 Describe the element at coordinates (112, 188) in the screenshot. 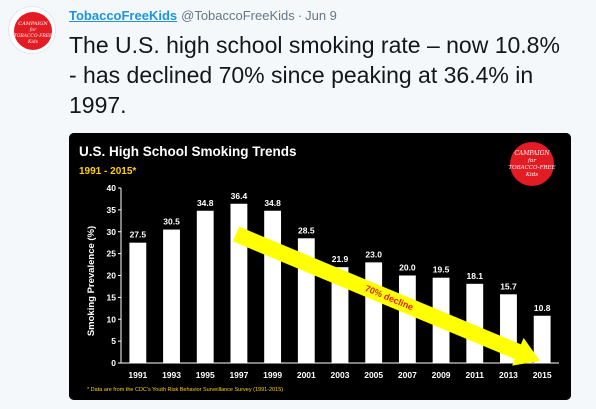

I see `y-tick-label: 40` at that location.